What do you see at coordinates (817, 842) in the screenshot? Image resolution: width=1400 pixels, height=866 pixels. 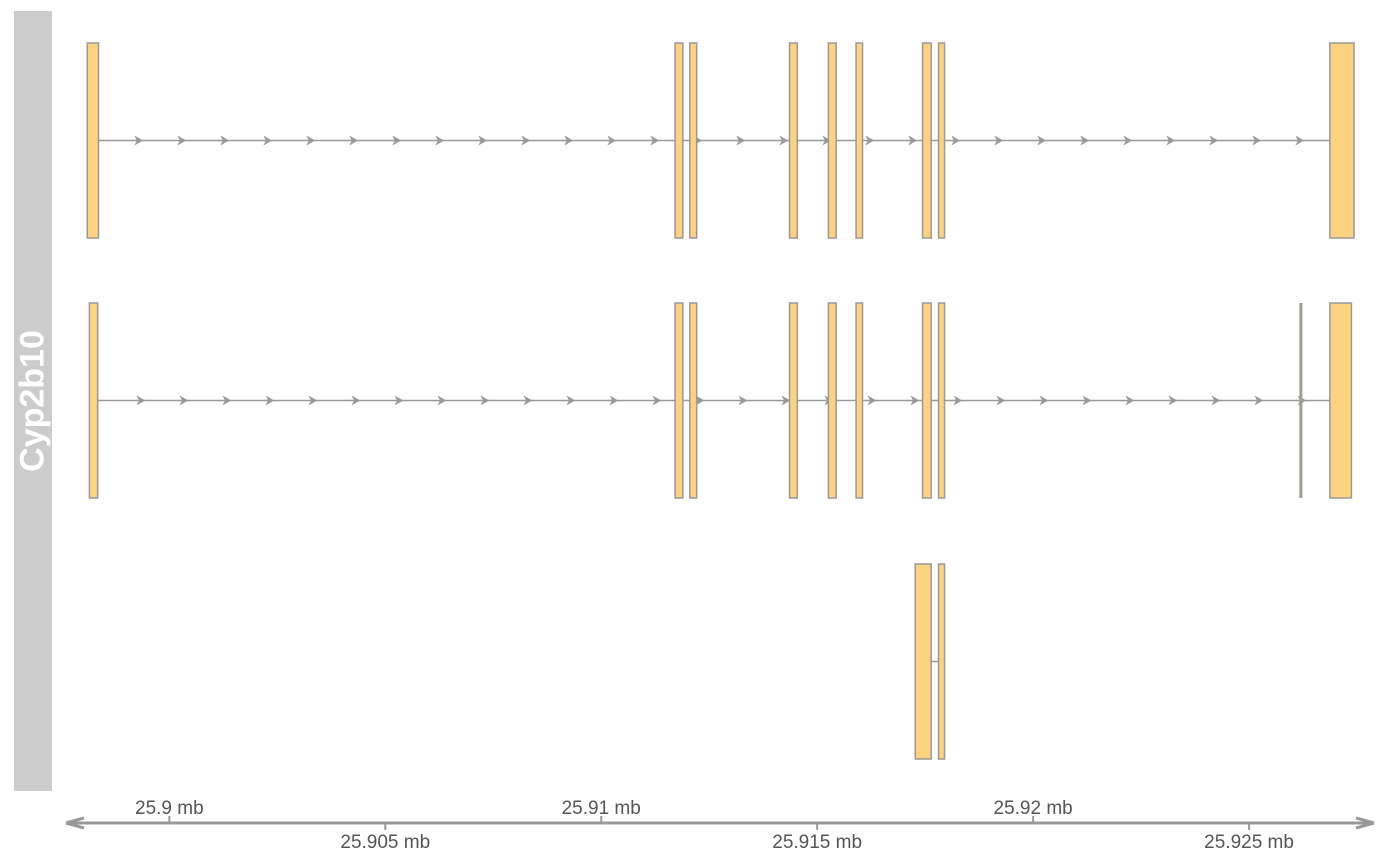 I see `axis-tick-label: 25.915 mb` at bounding box center [817, 842].